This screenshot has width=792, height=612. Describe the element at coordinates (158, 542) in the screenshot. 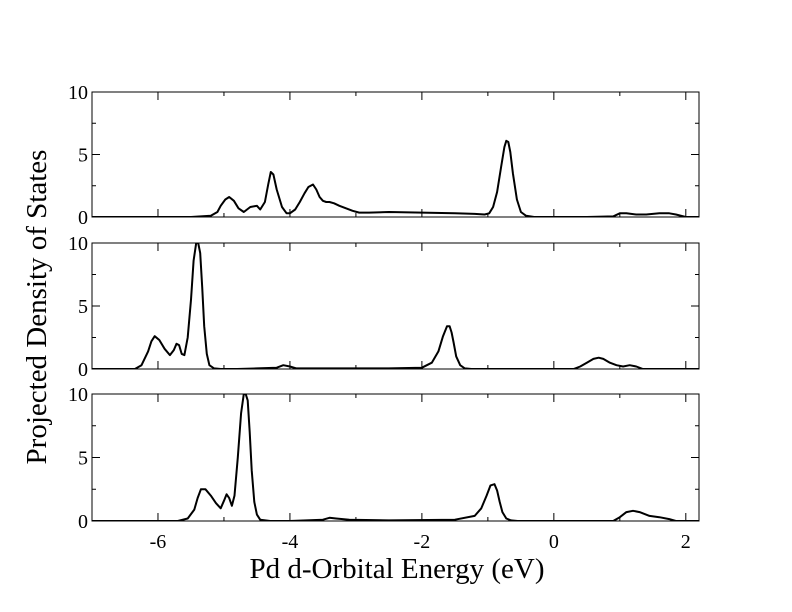

I see `x-tick-label: -6` at that location.